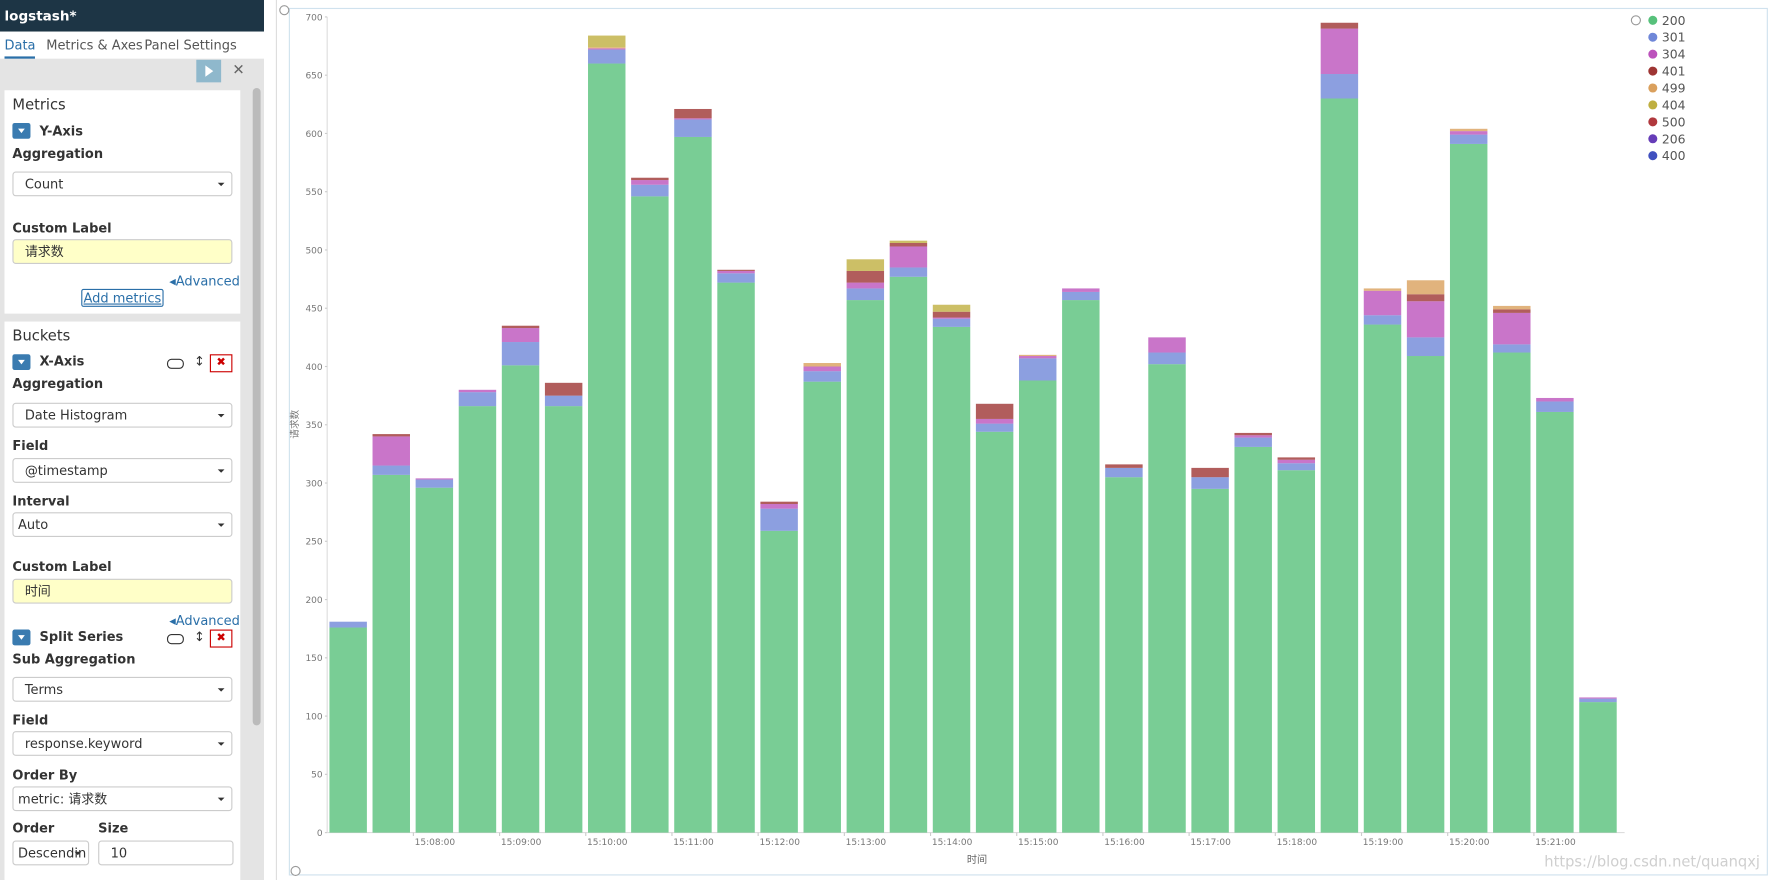  What do you see at coordinates (209, 71) in the screenshot?
I see `apply-button` at bounding box center [209, 71].